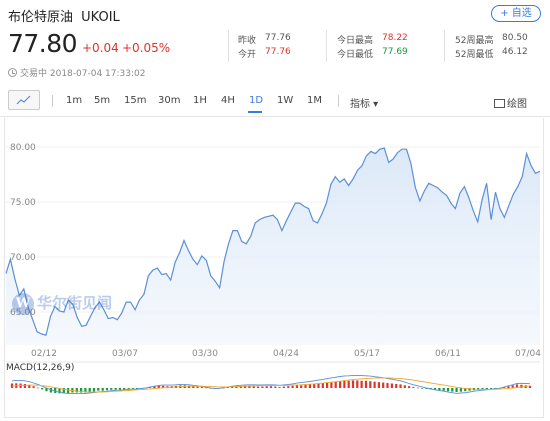  Describe the element at coordinates (169, 100) in the screenshot. I see `timeframe-30m: 30m` at that location.